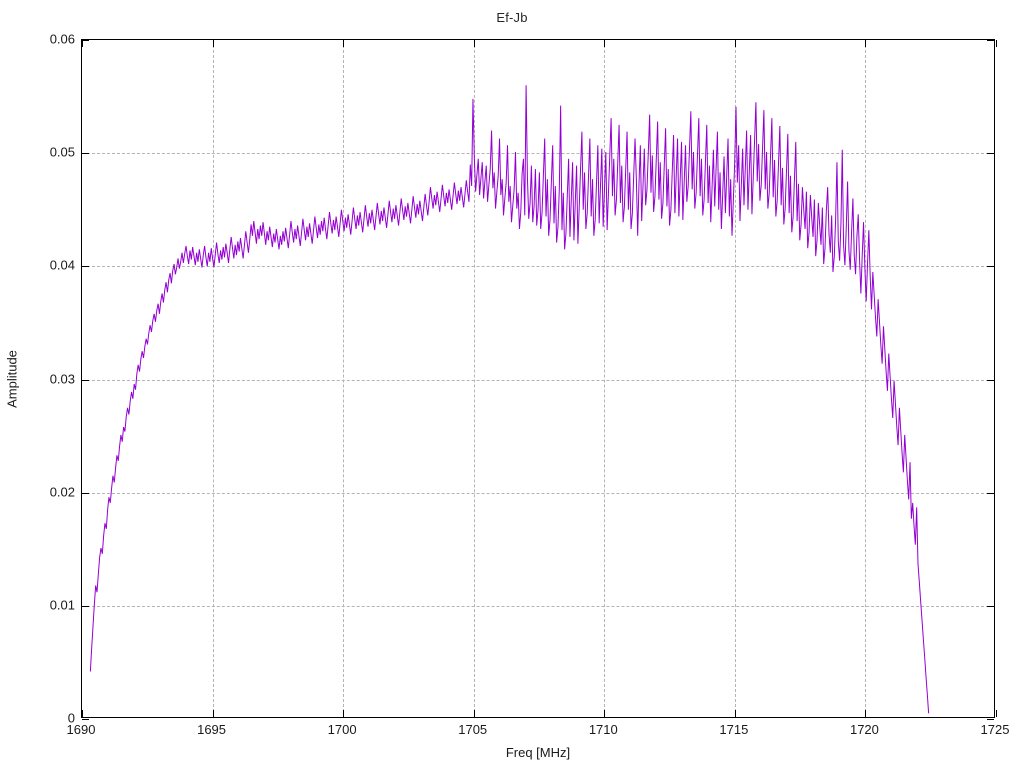  Describe the element at coordinates (512, 17) in the screenshot. I see `chart-title: Ef-Jb` at that location.